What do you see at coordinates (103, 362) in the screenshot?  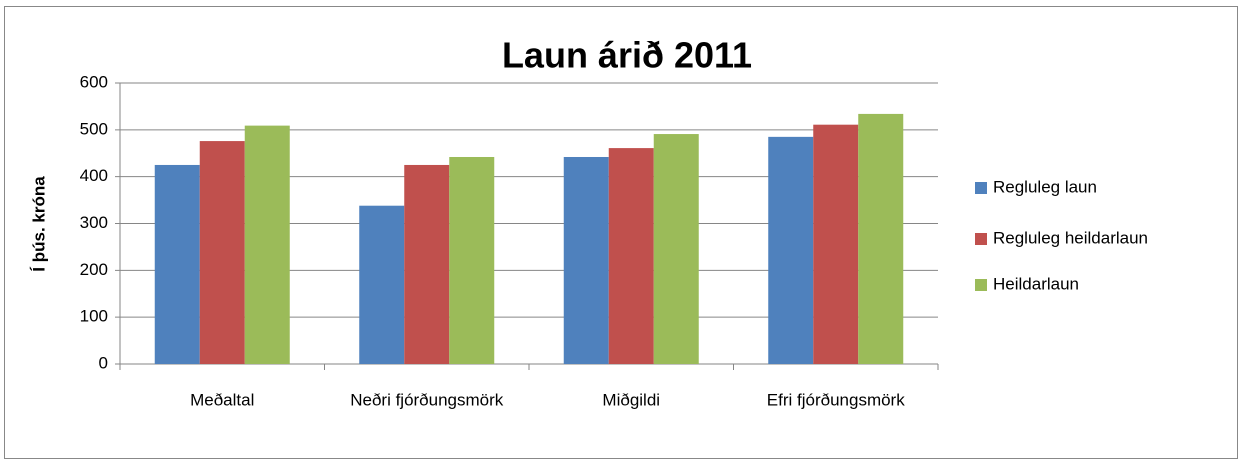 I see `y-tick-label: 0` at bounding box center [103, 362].